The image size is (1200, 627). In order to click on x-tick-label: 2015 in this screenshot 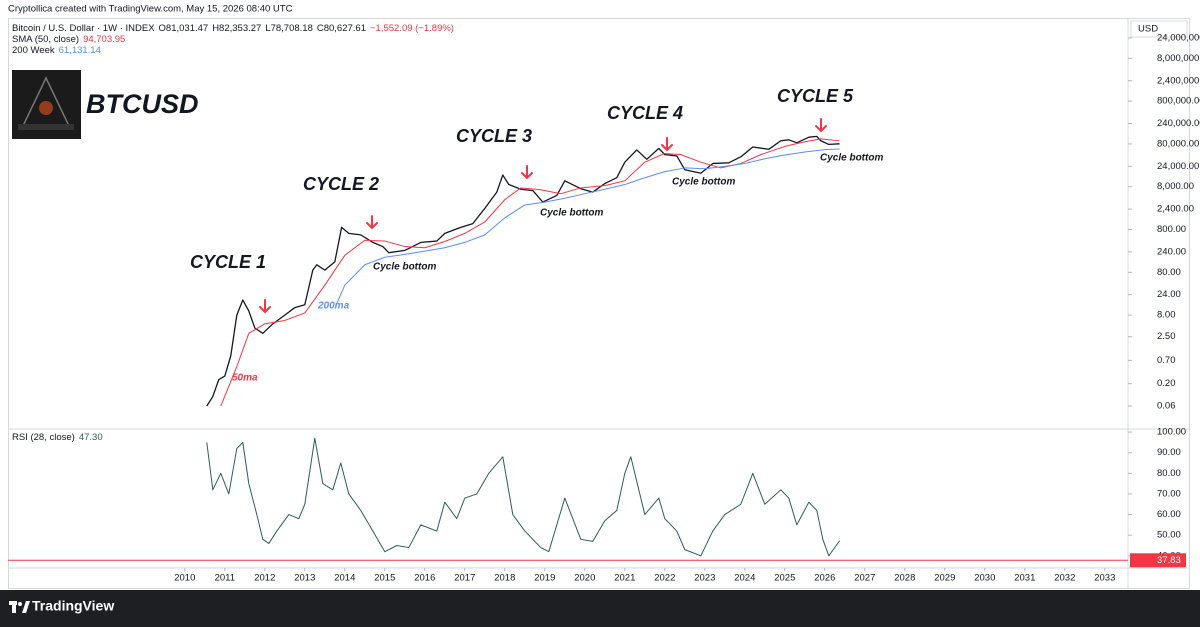, I will do `click(384, 578)`.